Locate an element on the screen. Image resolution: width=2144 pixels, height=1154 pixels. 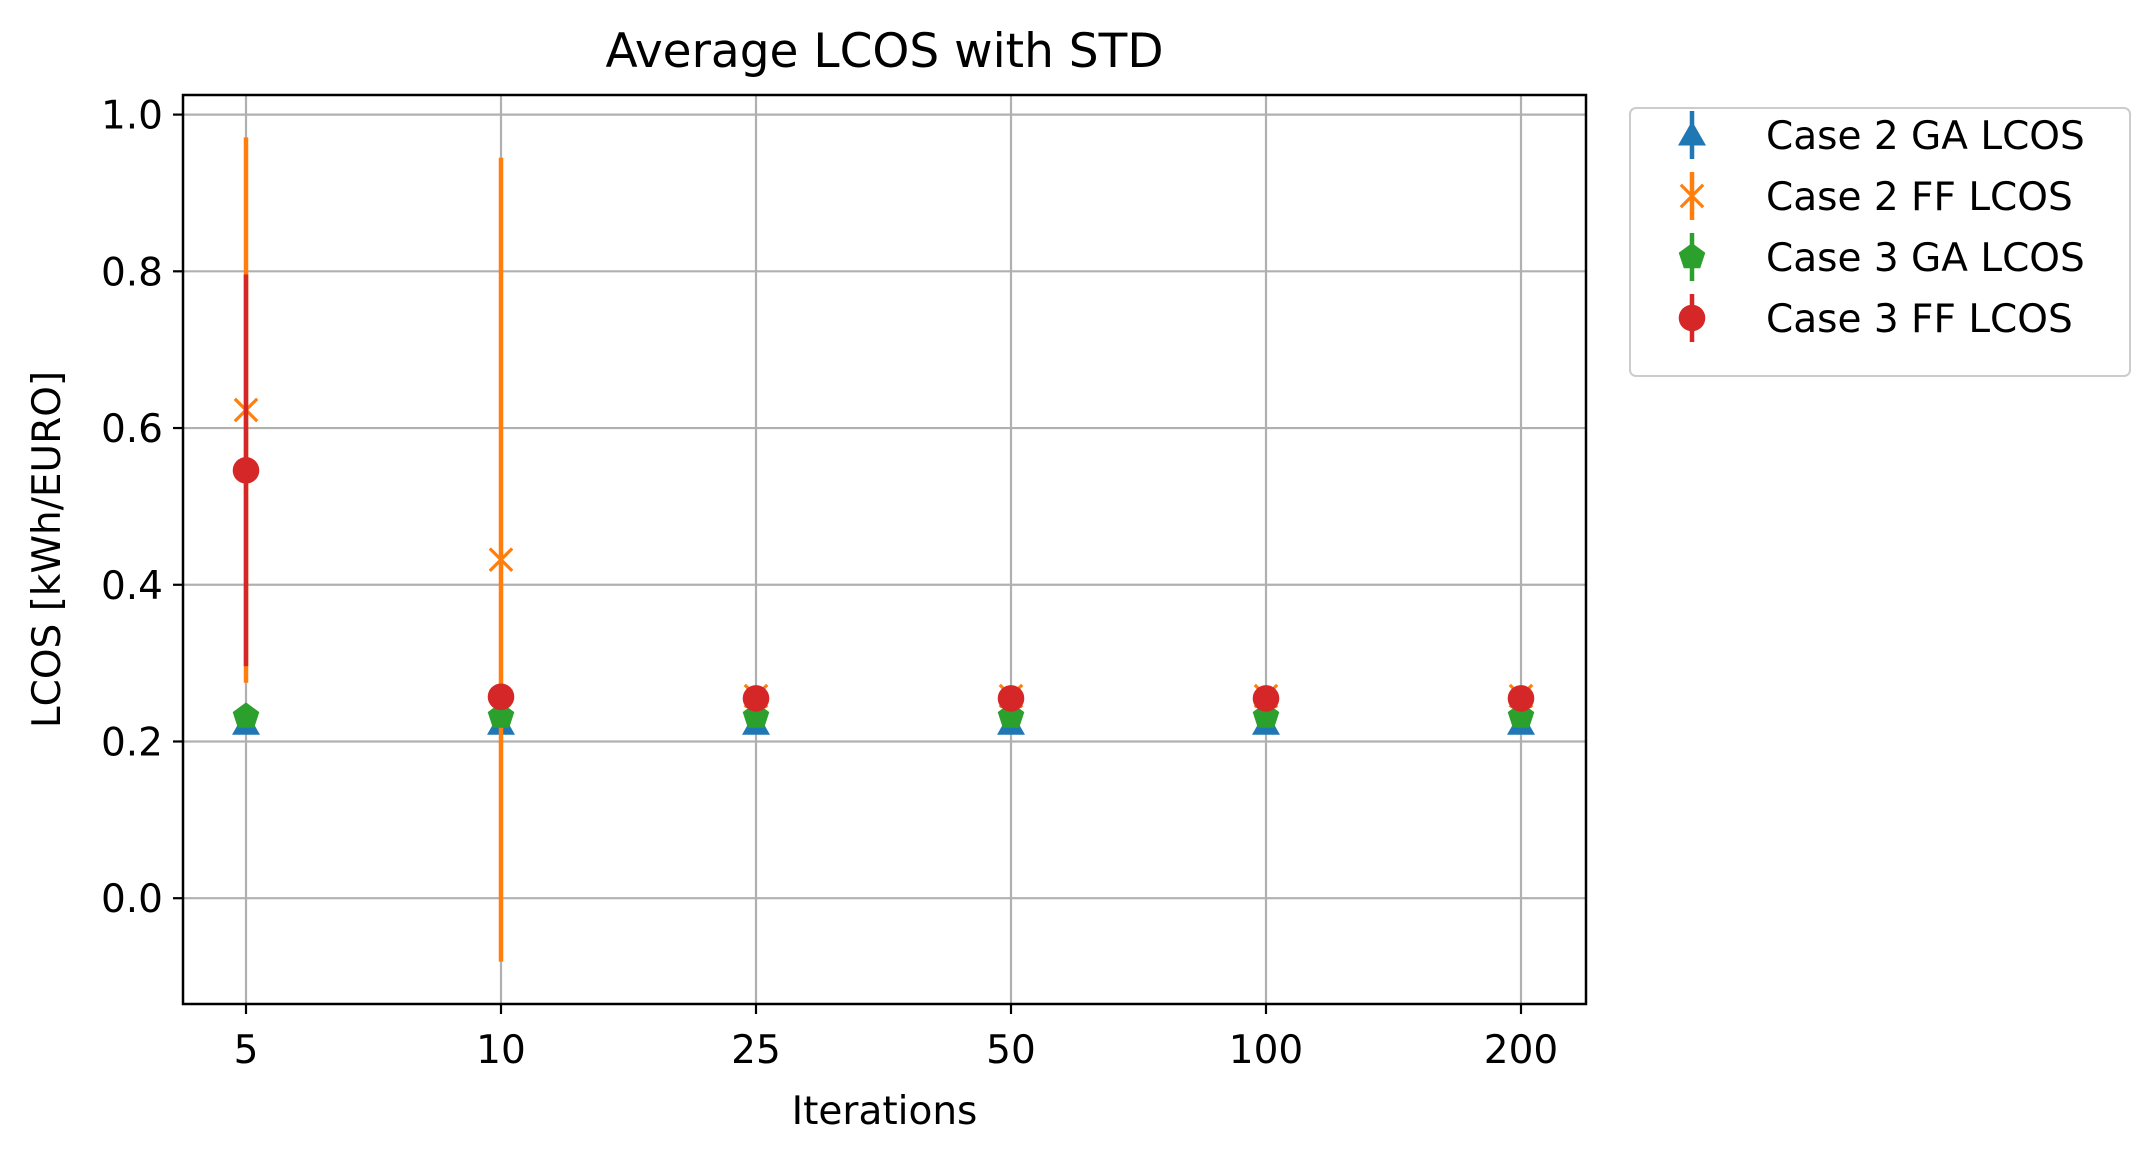
y-tick-label: 0.6 is located at coordinates (132, 429).